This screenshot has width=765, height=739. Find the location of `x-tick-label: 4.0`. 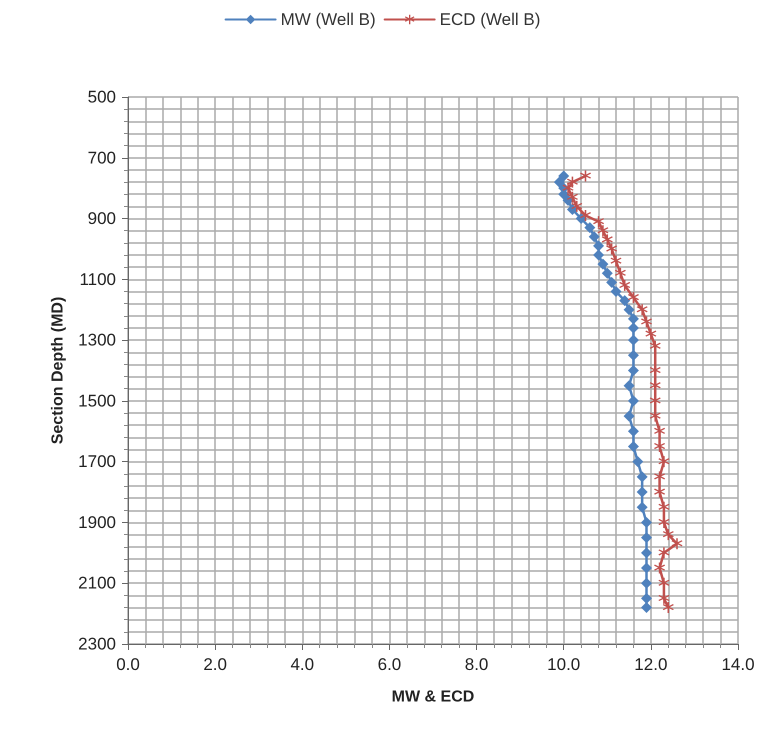

x-tick-label: 4.0 is located at coordinates (302, 664).